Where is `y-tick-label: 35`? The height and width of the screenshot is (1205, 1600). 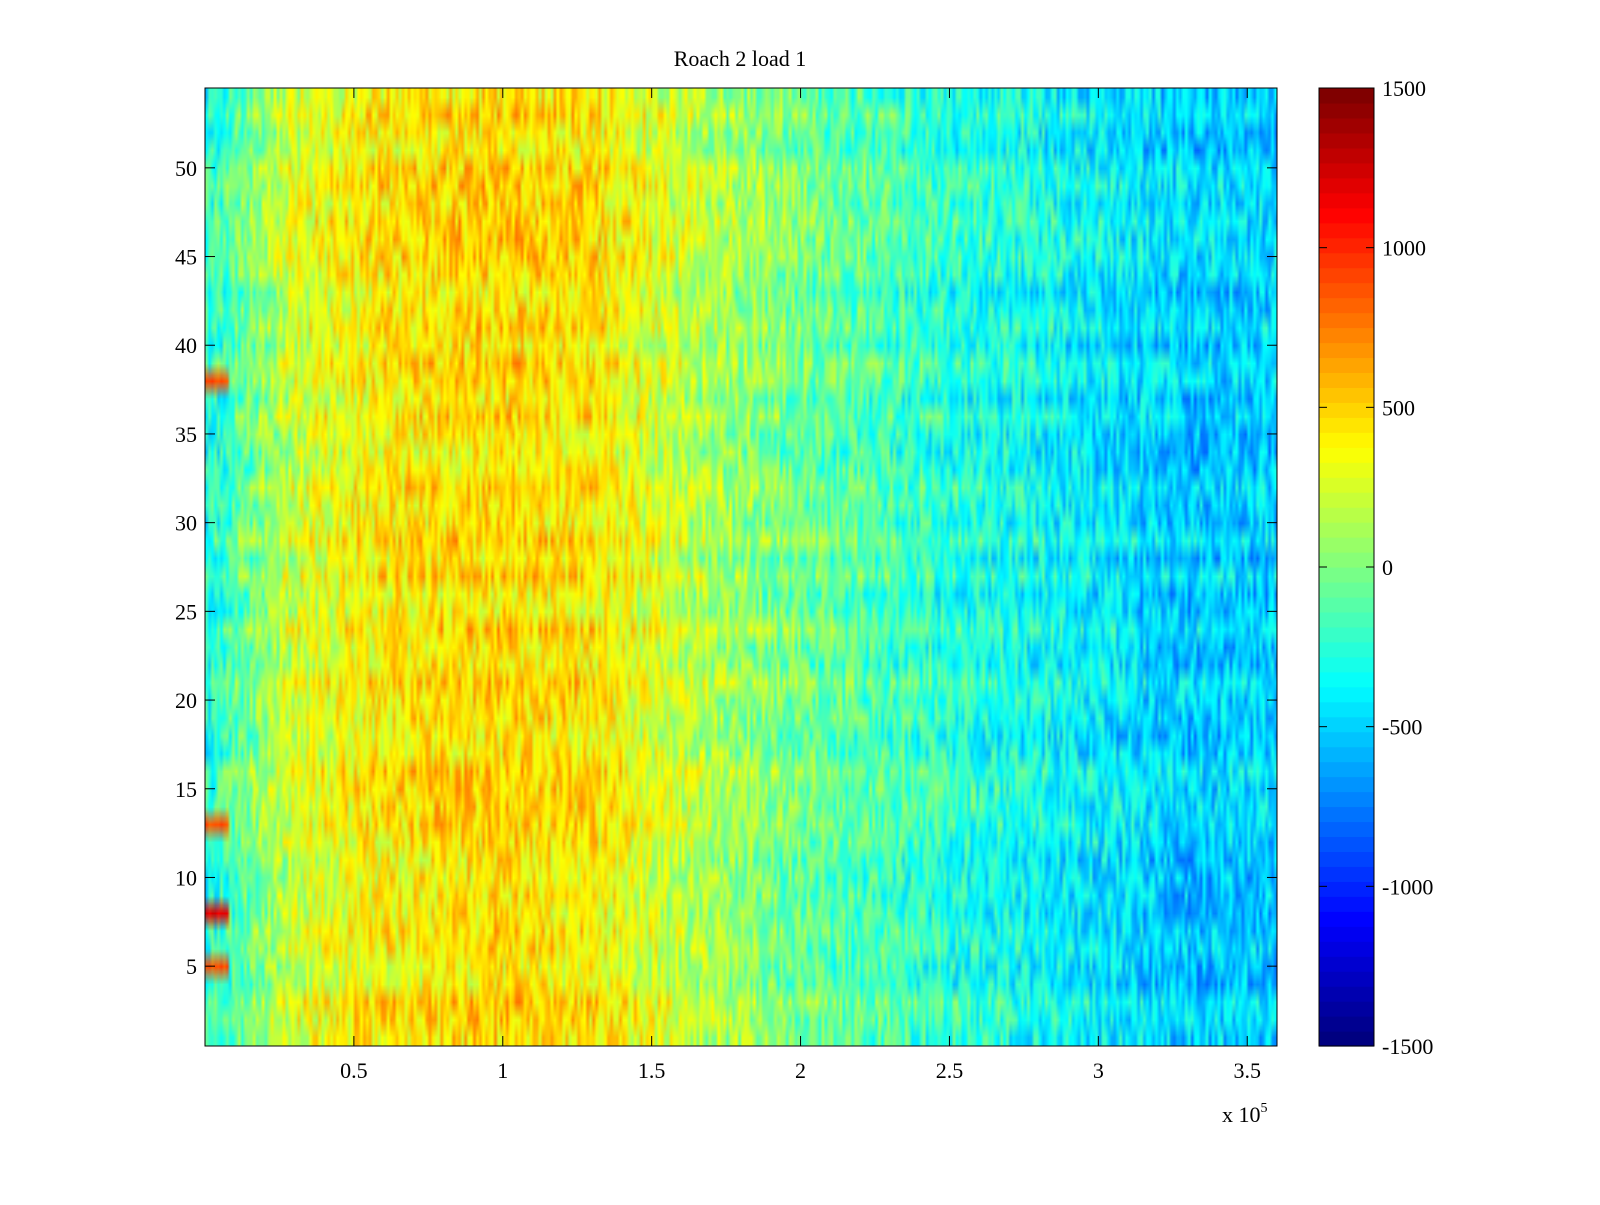
y-tick-label: 35 is located at coordinates (186, 434).